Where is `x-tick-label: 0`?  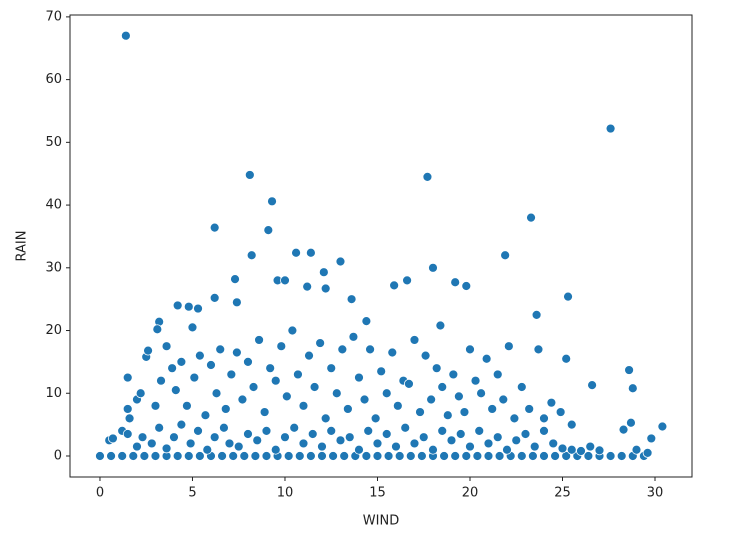
x-tick-label: 0 is located at coordinates (100, 493).